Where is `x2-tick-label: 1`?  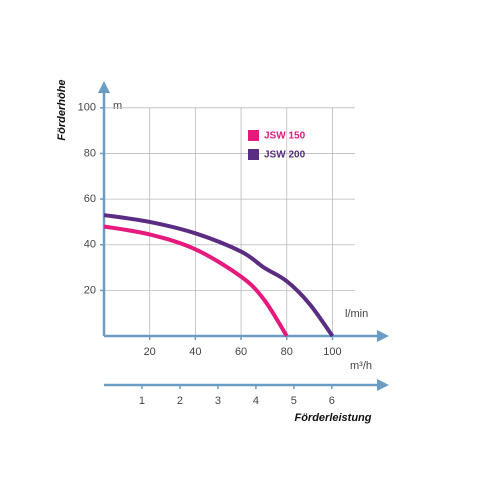 x2-tick-label: 1 is located at coordinates (142, 401).